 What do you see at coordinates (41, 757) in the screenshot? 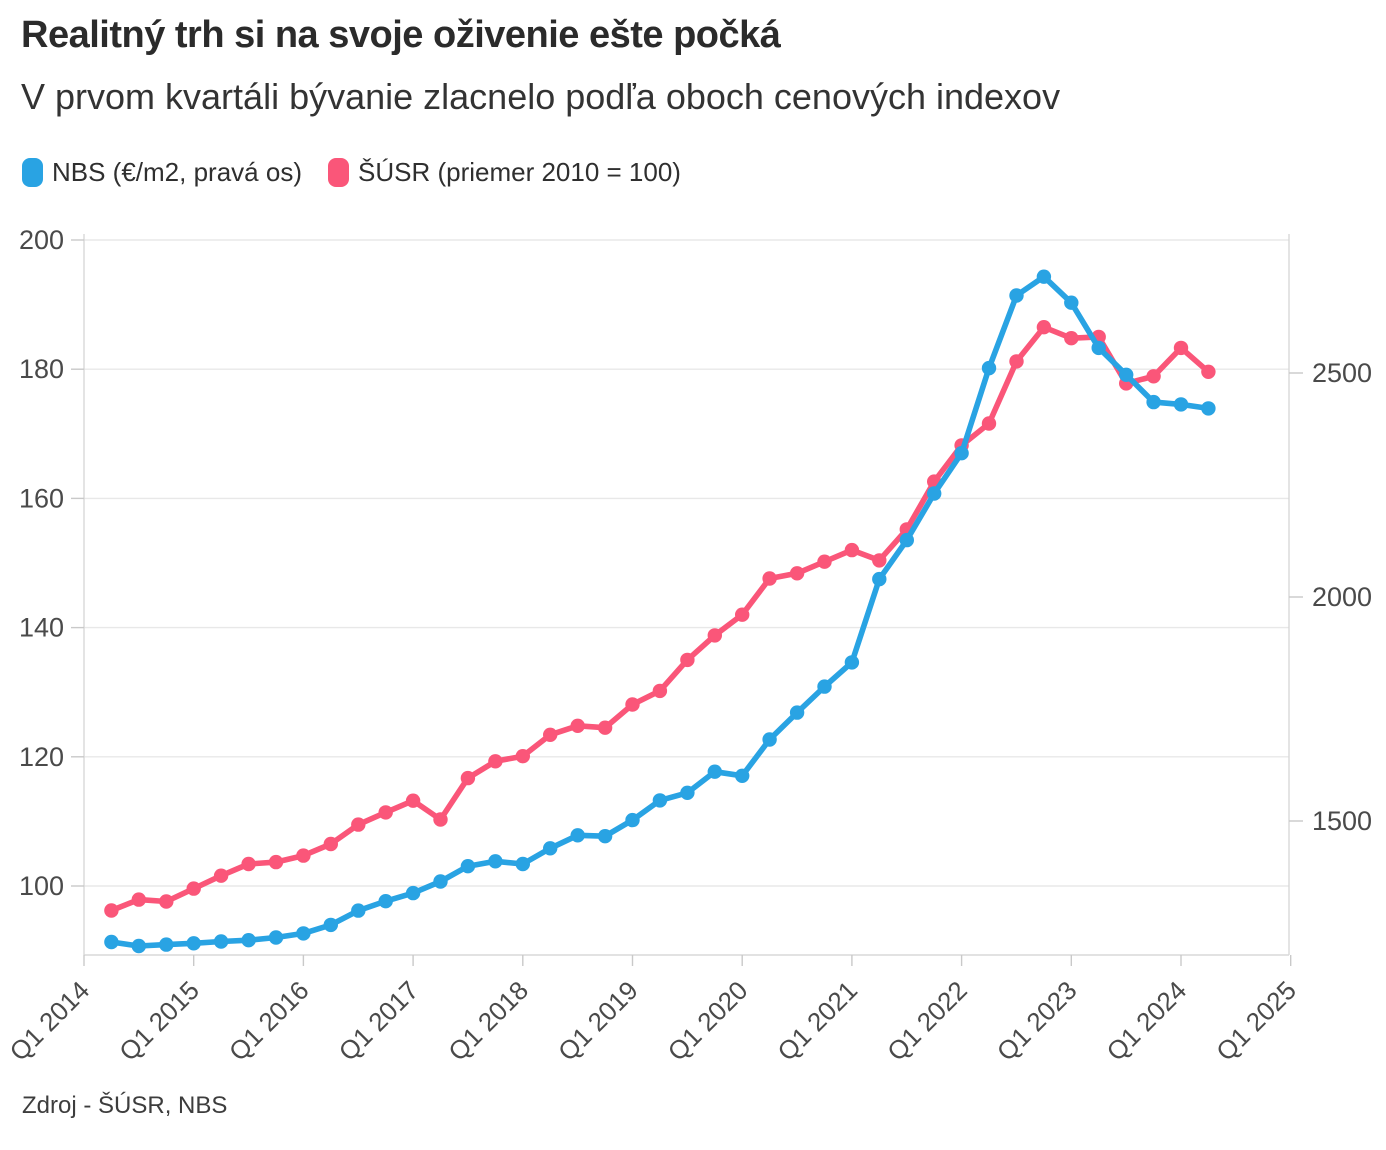
I see `left-axis-label: 120` at bounding box center [41, 757].